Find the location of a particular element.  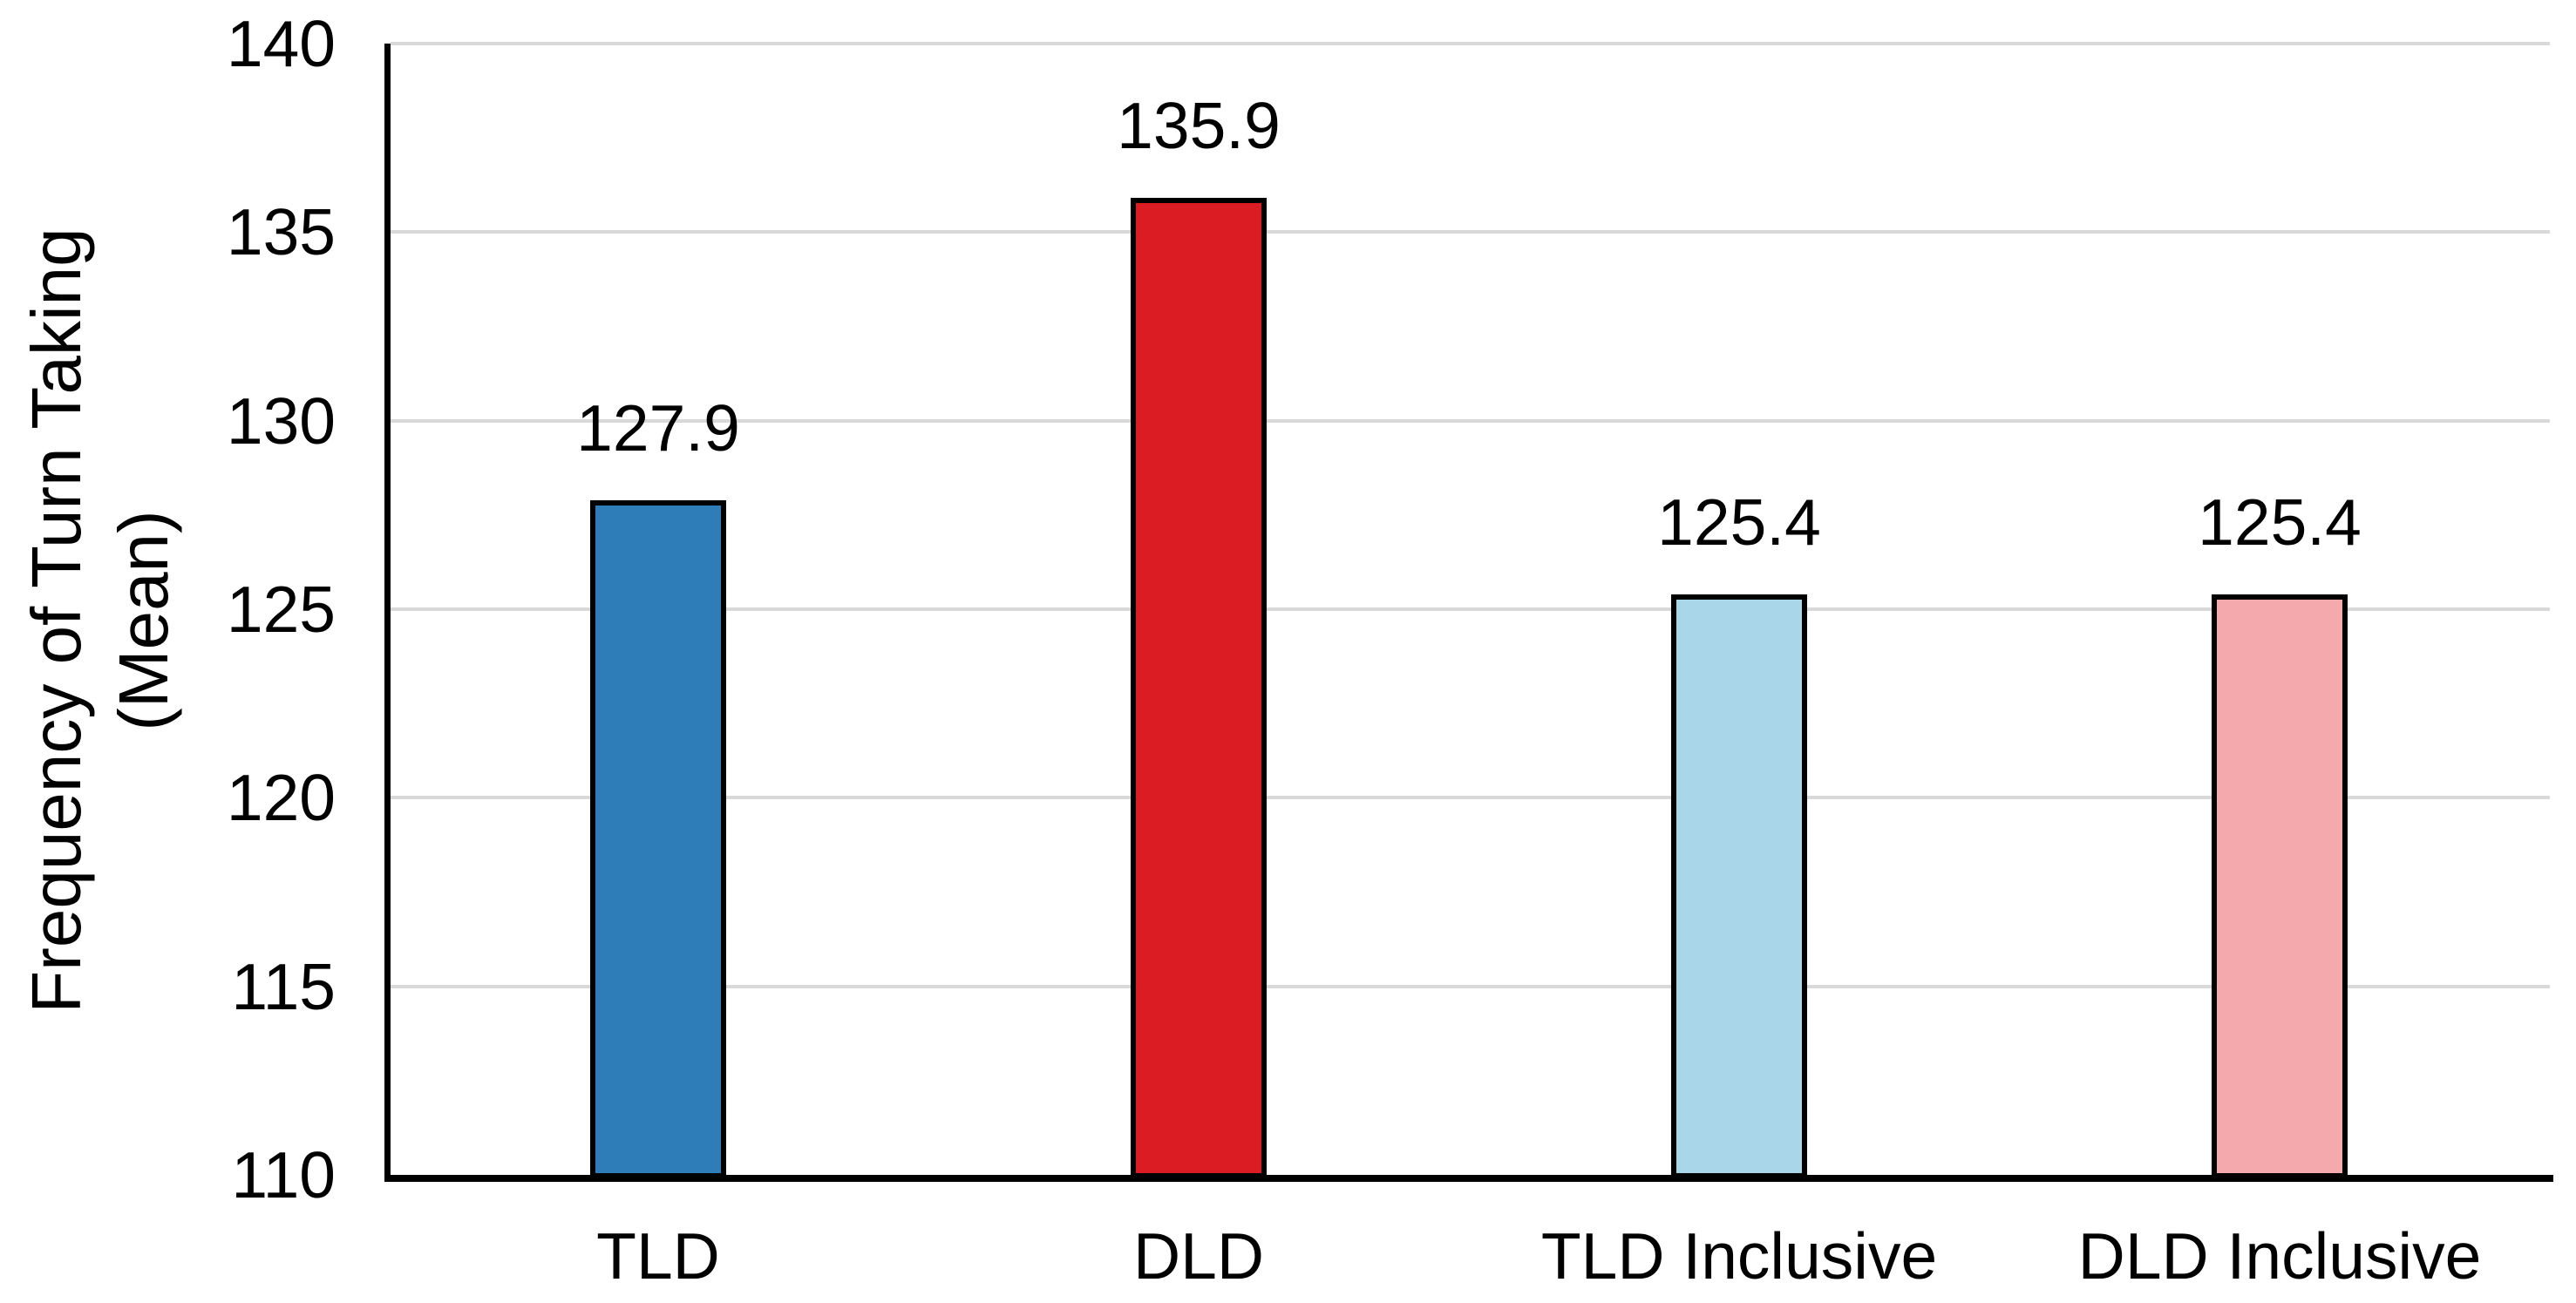

bar-value-label-tld: 127.9 is located at coordinates (658, 428).